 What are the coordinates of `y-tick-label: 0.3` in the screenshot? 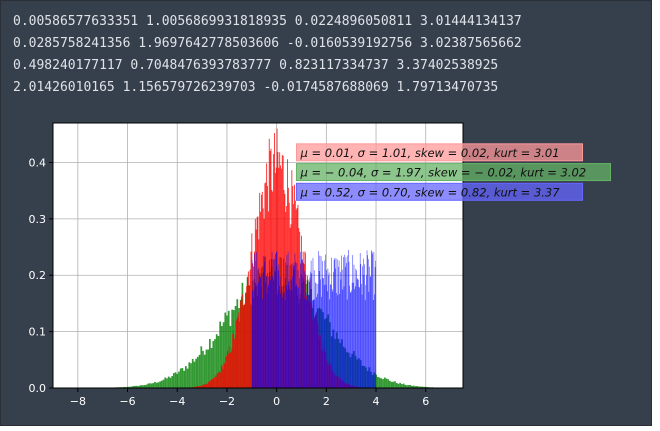 It's located at (38, 219).